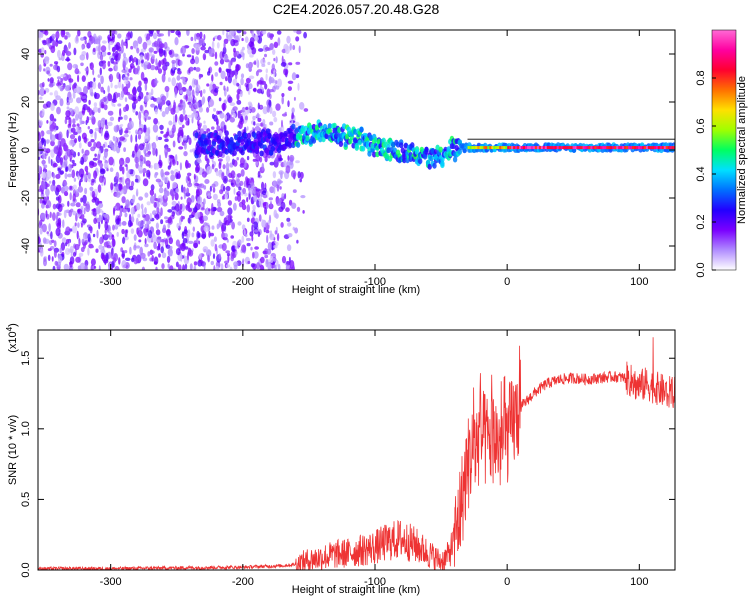 The image size is (750, 600). Describe the element at coordinates (701, 269) in the screenshot. I see `colorbar-tick-label: 0.0` at that location.